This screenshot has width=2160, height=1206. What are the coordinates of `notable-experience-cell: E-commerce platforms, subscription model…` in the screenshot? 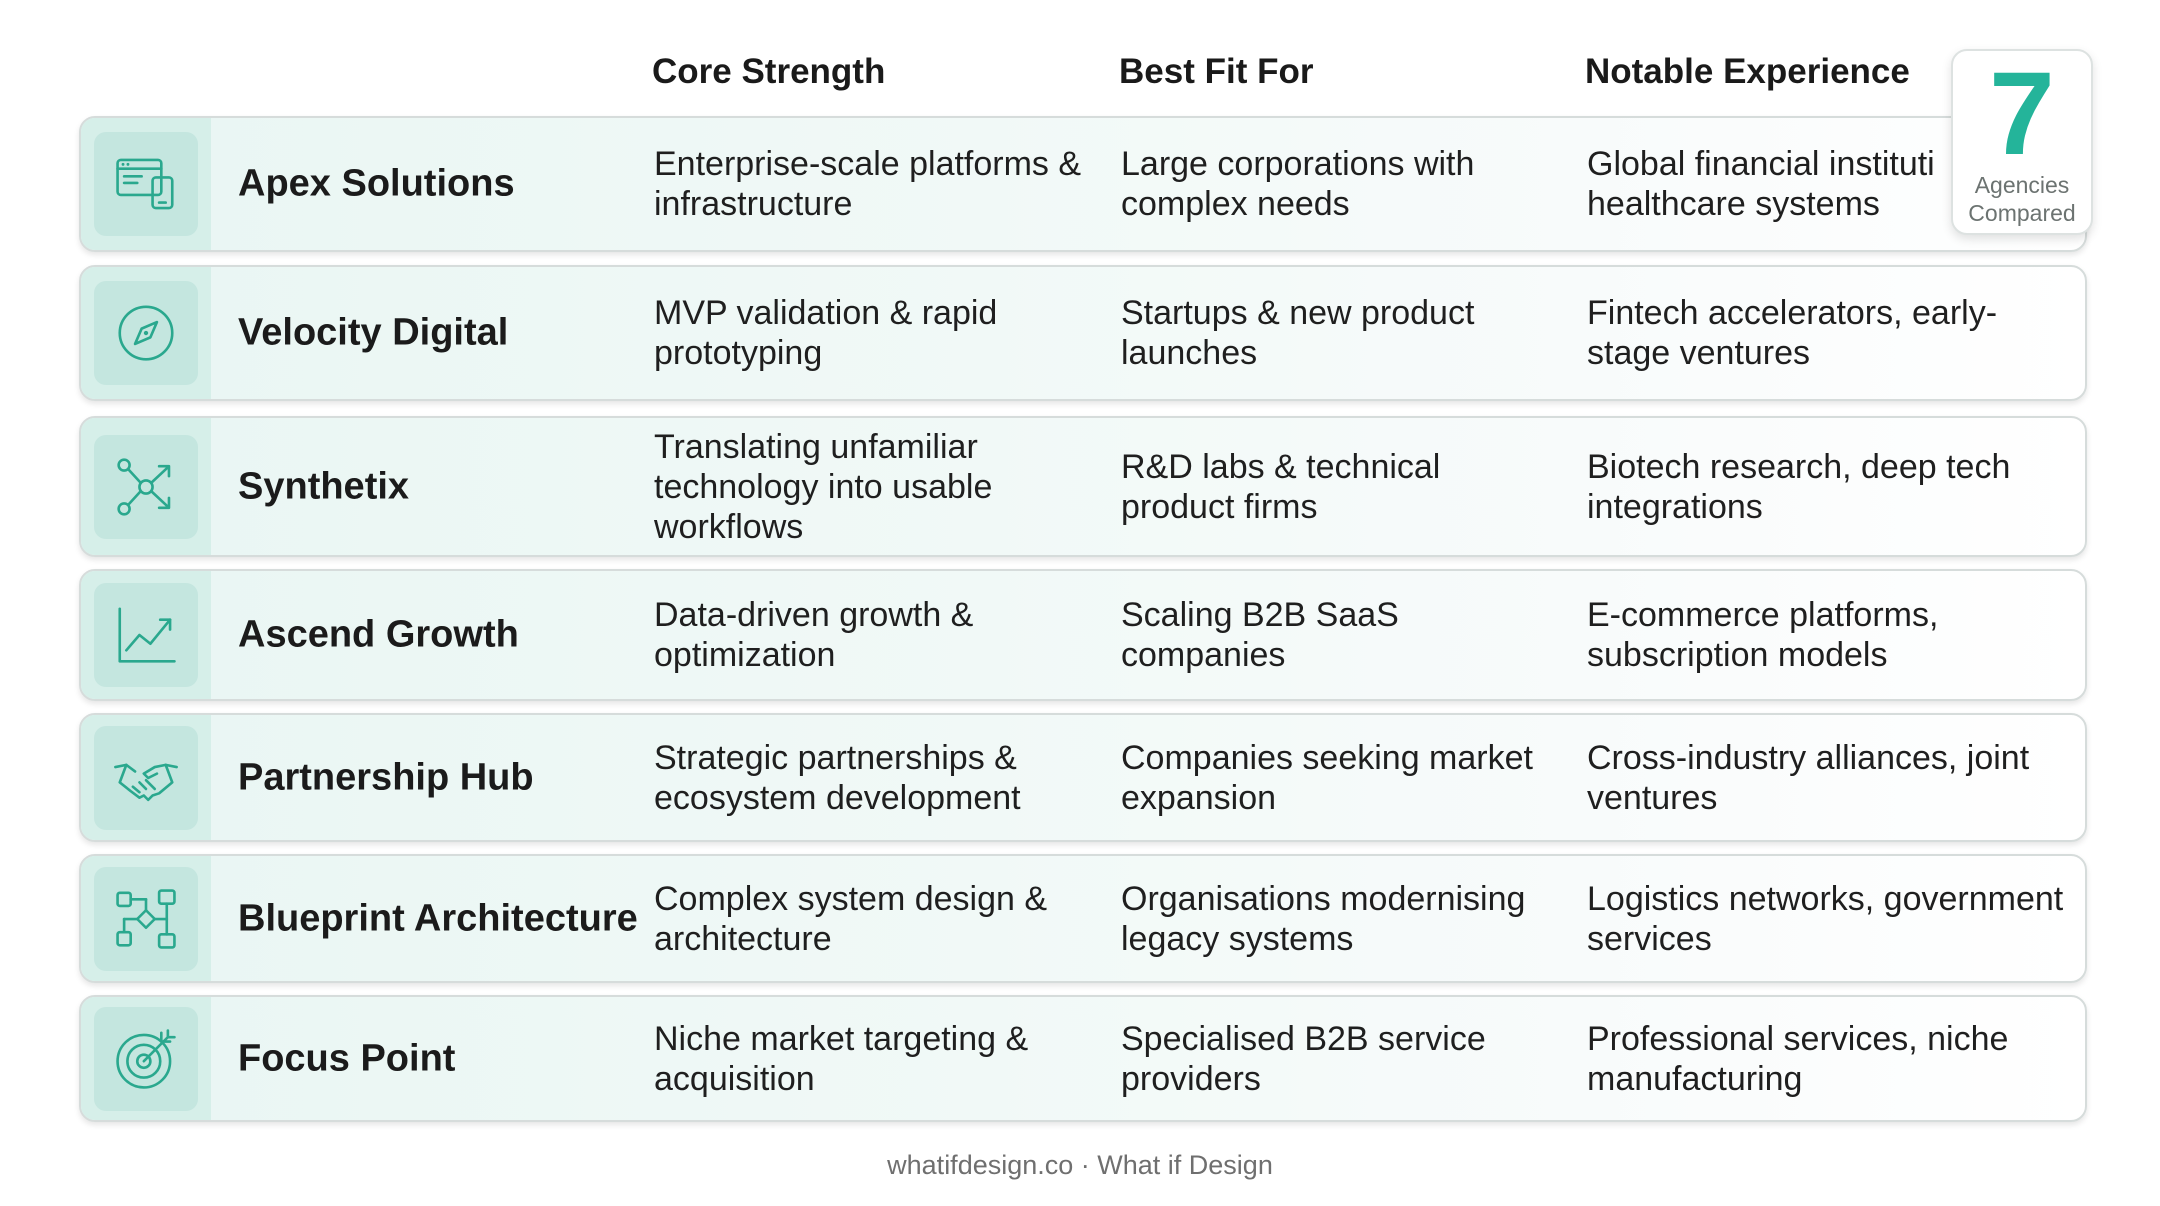 It's located at (1763, 635).